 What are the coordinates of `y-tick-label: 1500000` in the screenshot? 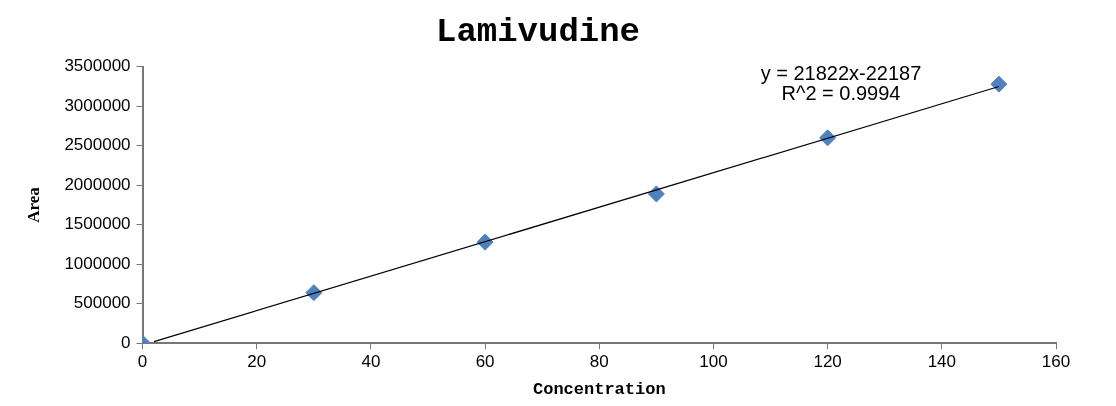 It's located at (97, 224).